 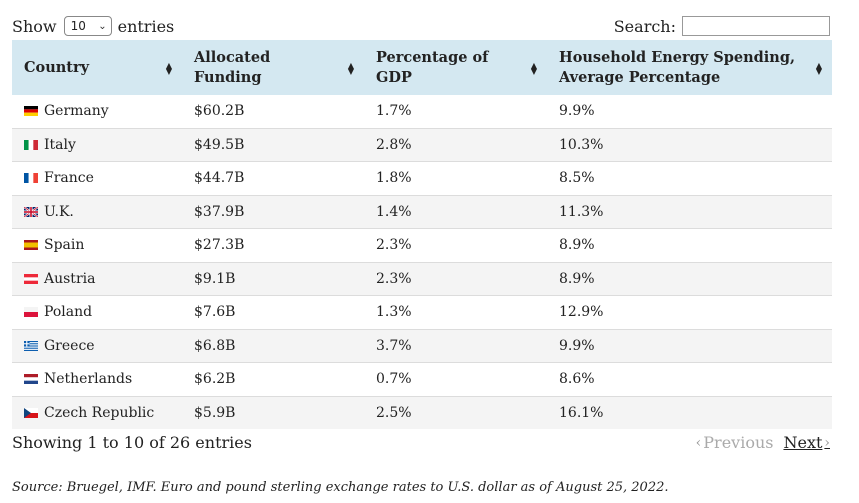 I want to click on next-button: Next ›, so click(x=807, y=442).